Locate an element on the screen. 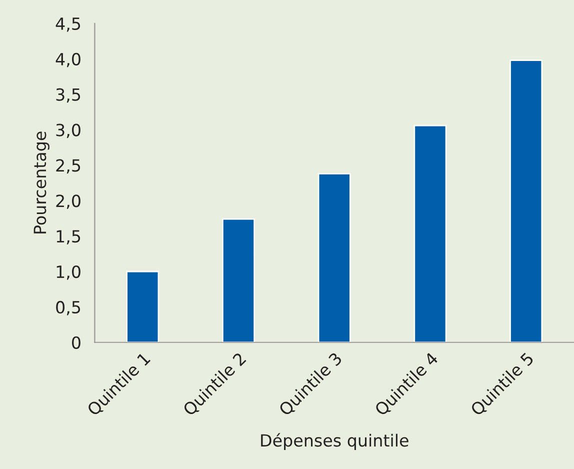 The height and width of the screenshot is (469, 574). y-tick-label: 1,0 is located at coordinates (68, 272).